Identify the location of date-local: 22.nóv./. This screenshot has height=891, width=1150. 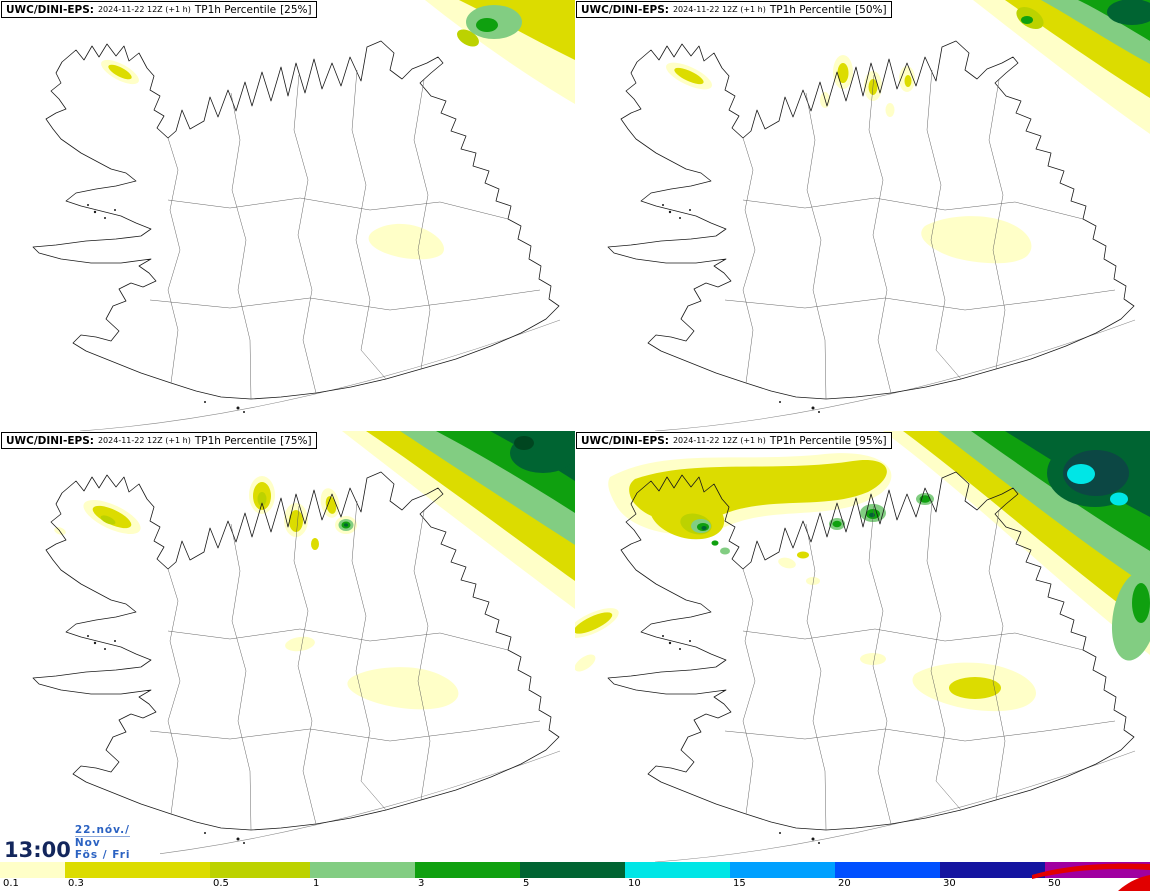
(102, 830).